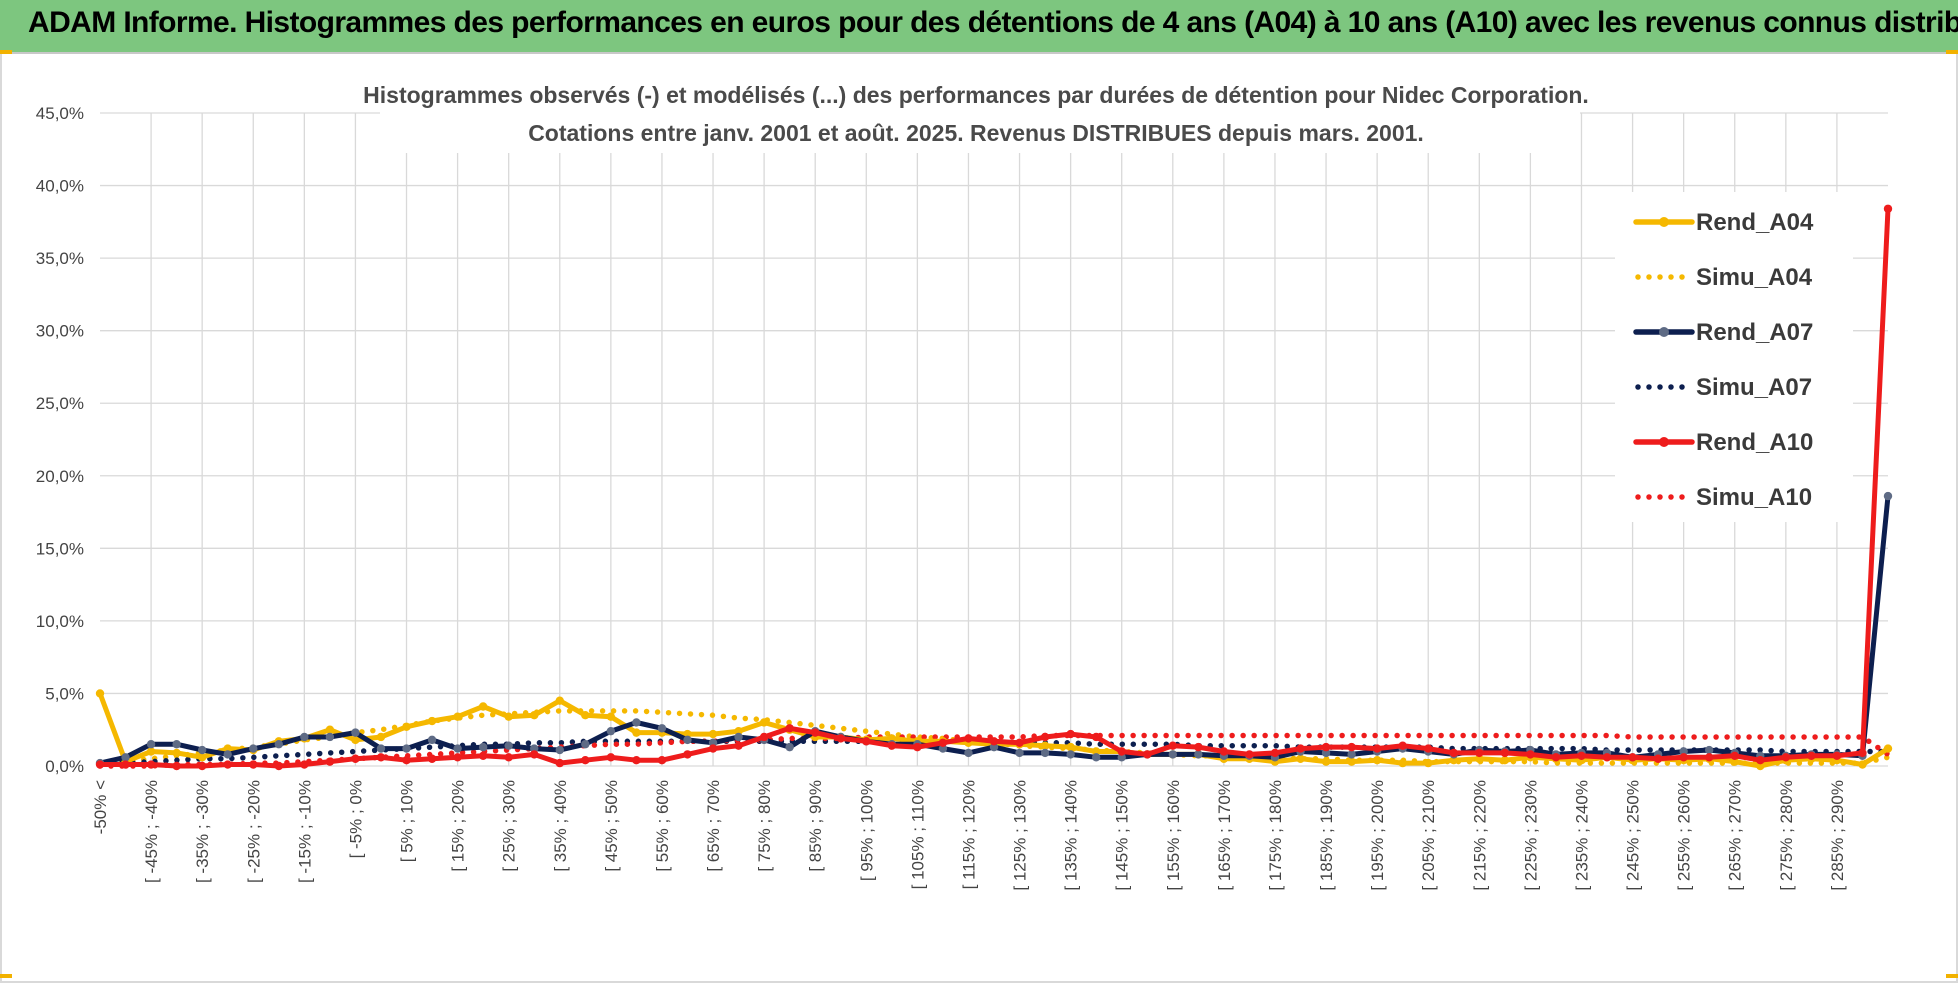 The width and height of the screenshot is (1958, 983). What do you see at coordinates (1723, 332) in the screenshot?
I see `legend-item-Rend_A07: Rend_A07` at bounding box center [1723, 332].